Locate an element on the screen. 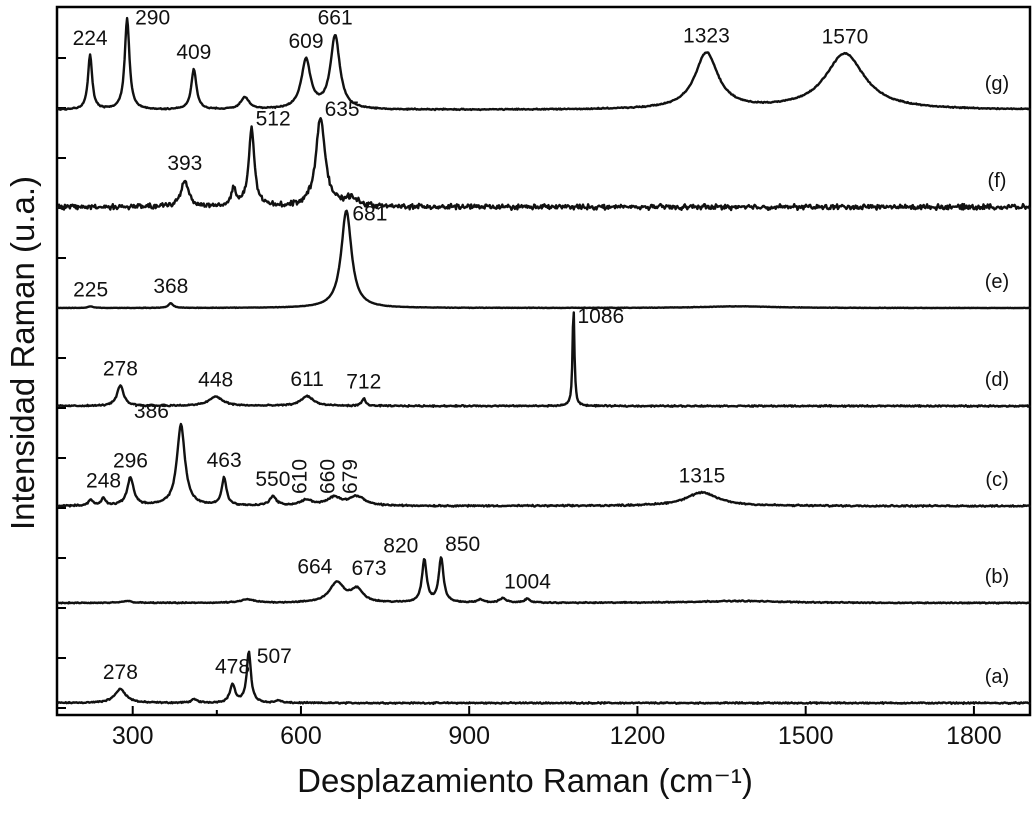  x-tick-label-600: 600 is located at coordinates (301, 736).